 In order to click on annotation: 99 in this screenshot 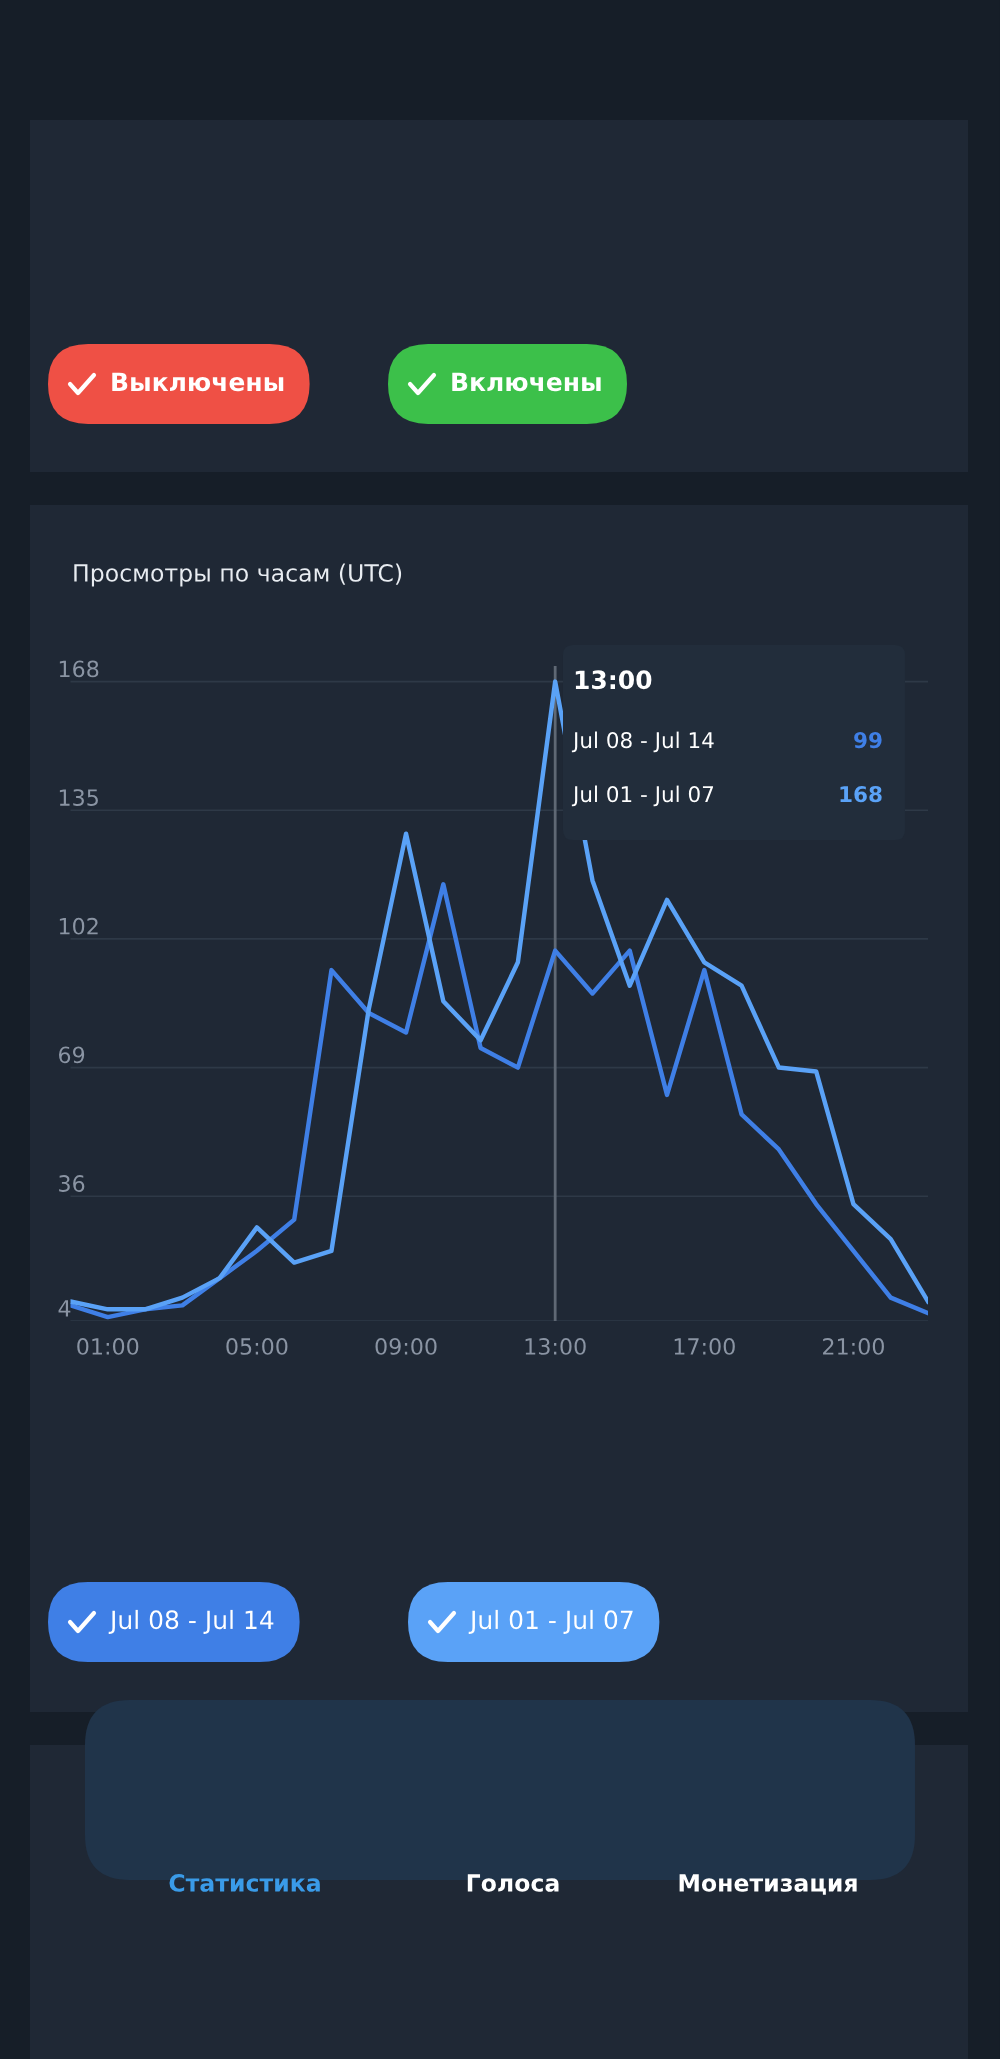, I will do `click(868, 740)`.